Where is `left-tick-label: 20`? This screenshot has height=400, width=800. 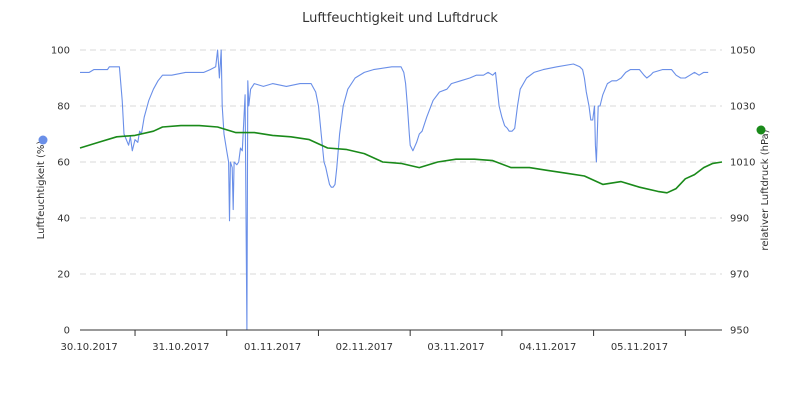
left-tick-label: 20 is located at coordinates (63, 275).